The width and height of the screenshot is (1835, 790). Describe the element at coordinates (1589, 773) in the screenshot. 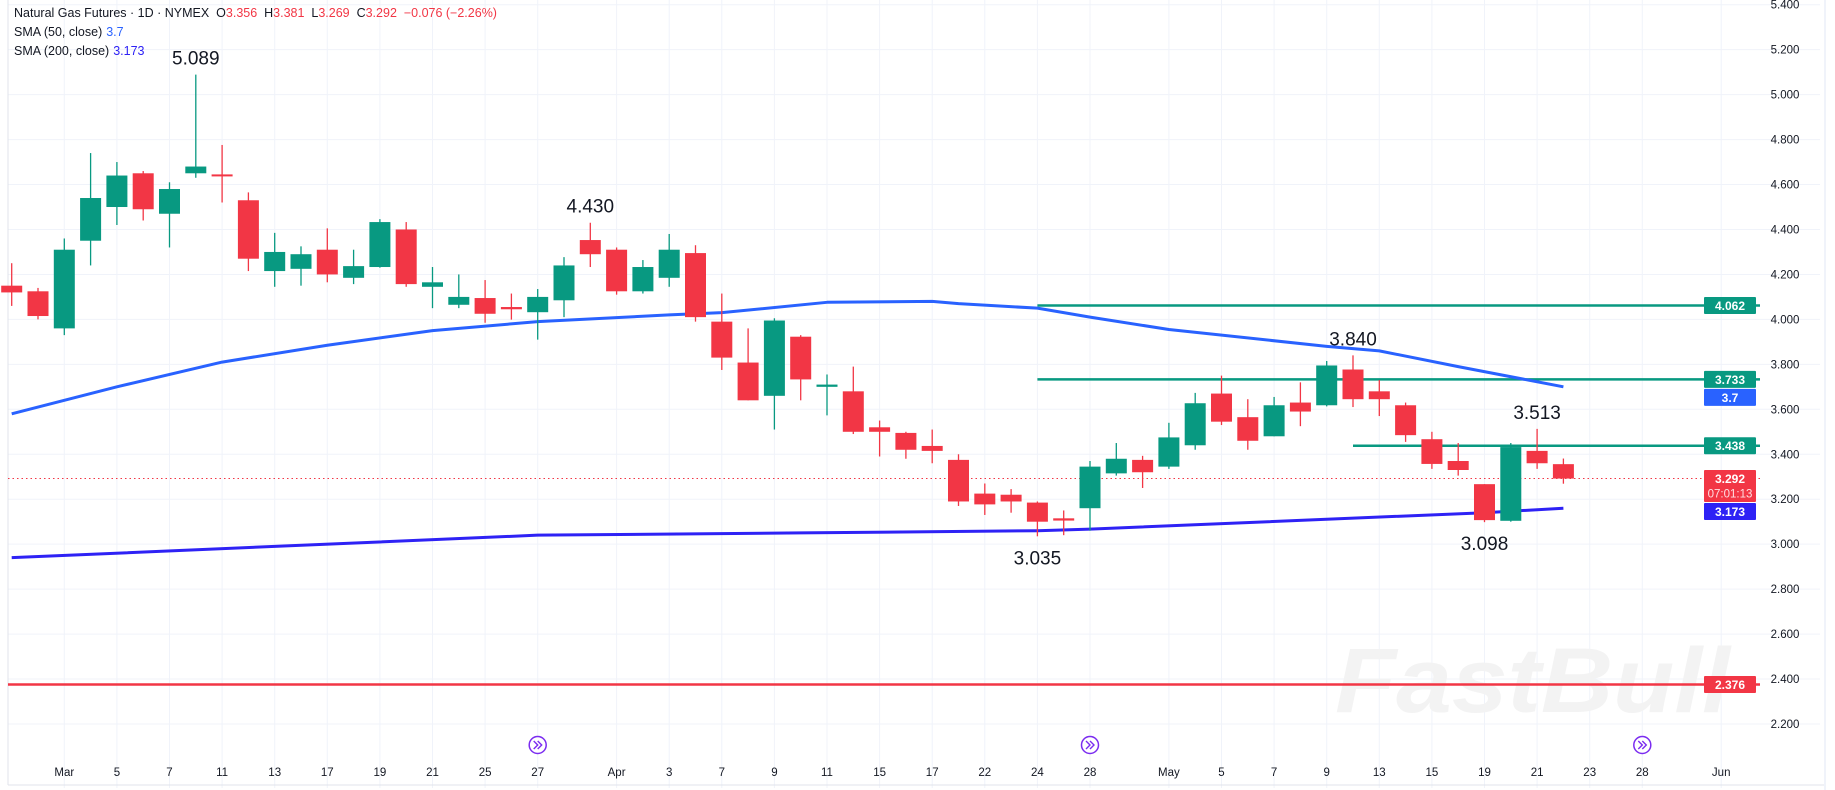

I see `time-axis-label: 23` at that location.